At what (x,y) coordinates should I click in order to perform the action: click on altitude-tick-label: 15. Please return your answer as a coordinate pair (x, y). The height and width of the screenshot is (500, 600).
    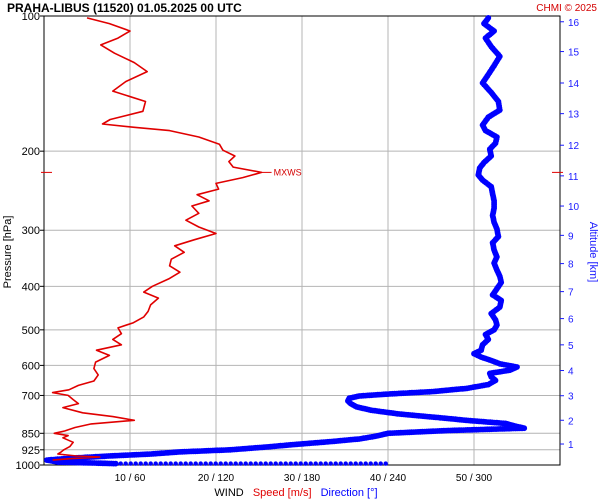
    Looking at the image, I should click on (574, 53).